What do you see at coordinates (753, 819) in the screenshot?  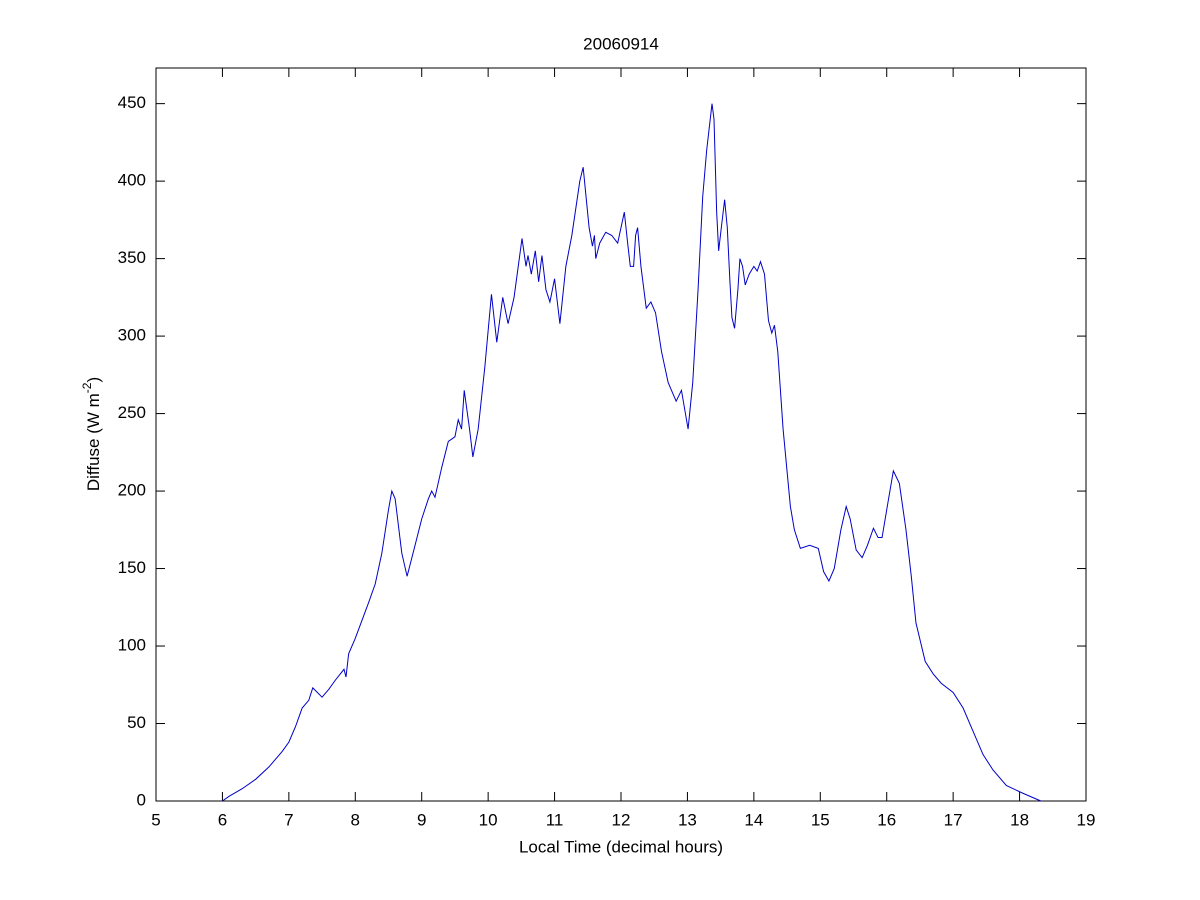 I see `x-tick-label: 14` at bounding box center [753, 819].